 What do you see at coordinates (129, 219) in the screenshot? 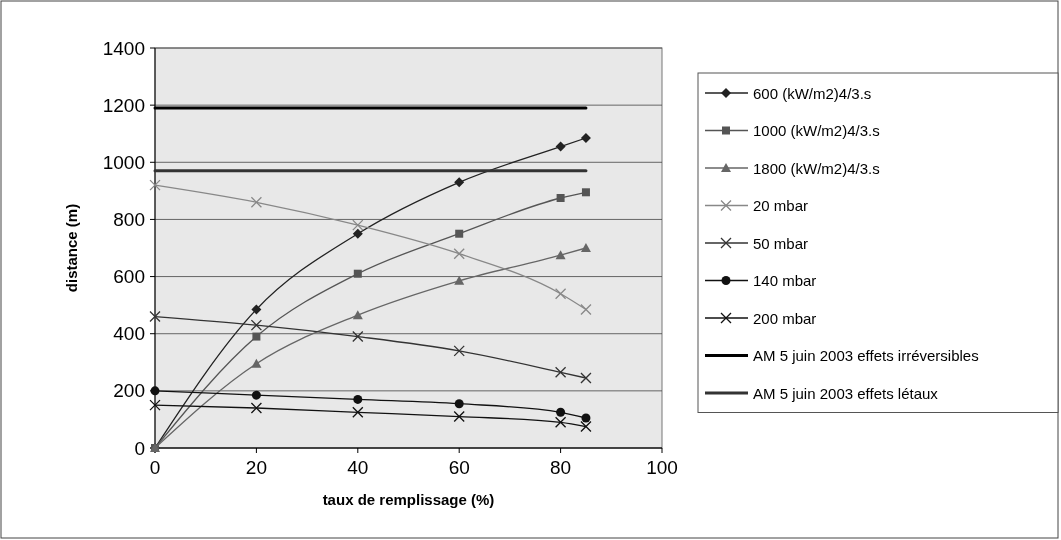
I see `y-tick-label: 800` at bounding box center [129, 219].